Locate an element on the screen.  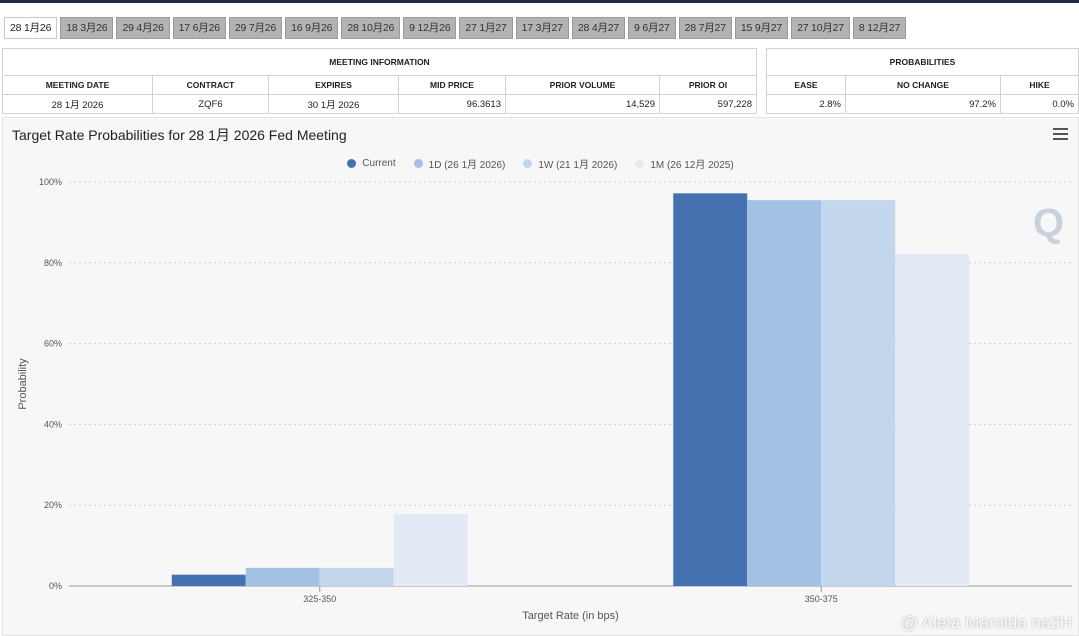
table-row: 2.8% 97.2% 0.0% is located at coordinates (922, 104).